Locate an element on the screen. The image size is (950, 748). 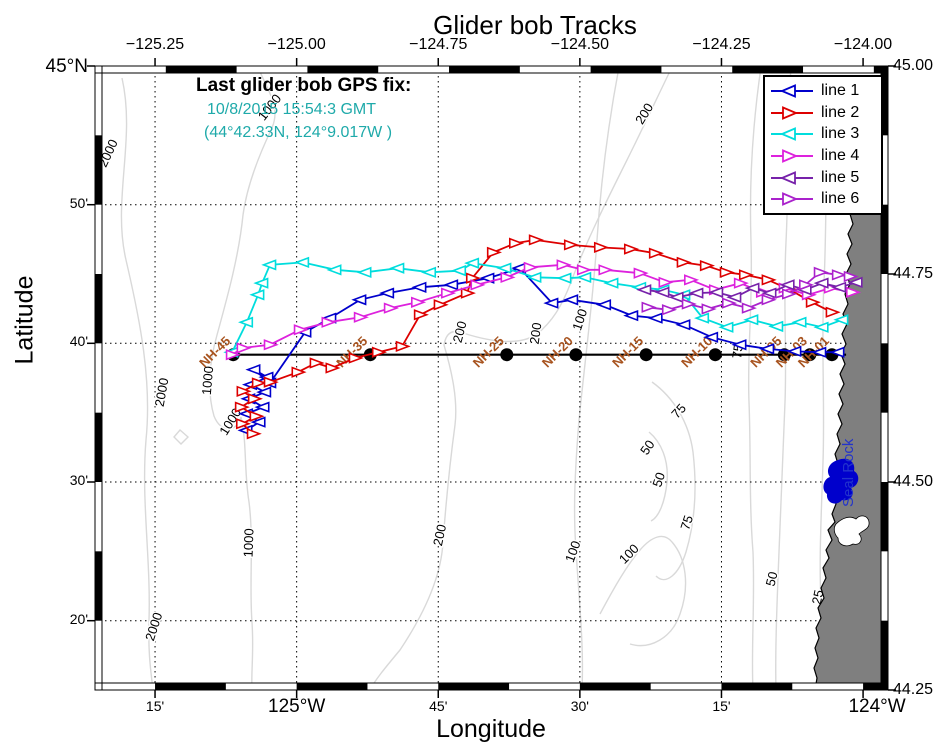
depth-contour-label: 200 is located at coordinates (439, 535).